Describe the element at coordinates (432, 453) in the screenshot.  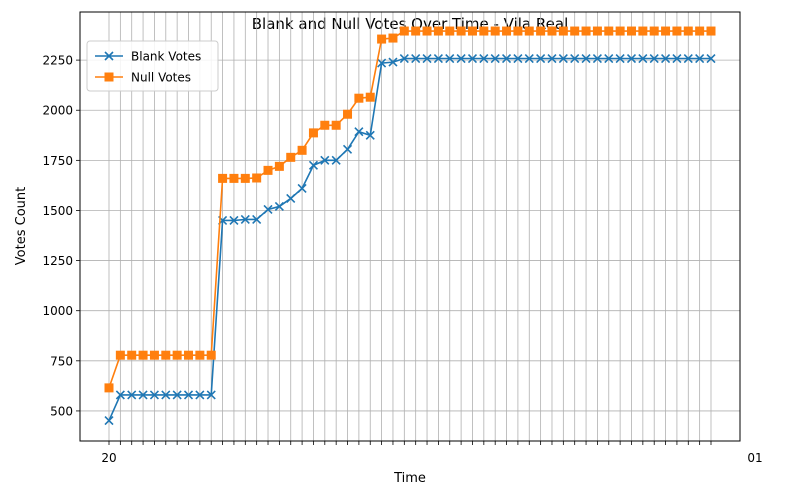
I see `x-axis-ticks: 20 01` at that location.